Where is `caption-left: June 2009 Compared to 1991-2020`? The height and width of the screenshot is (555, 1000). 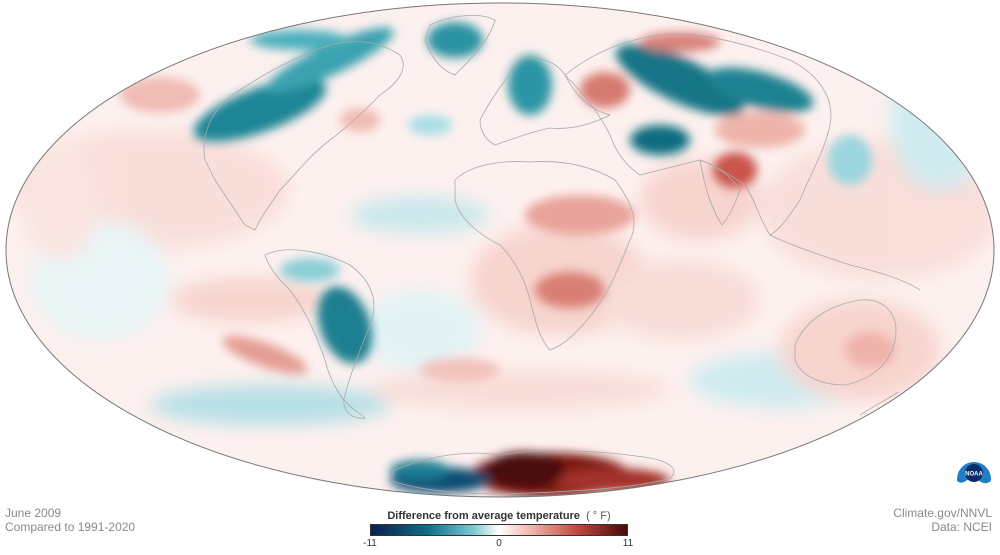
caption-left: June 2009 Compared to 1991-2020 is located at coordinates (70, 520).